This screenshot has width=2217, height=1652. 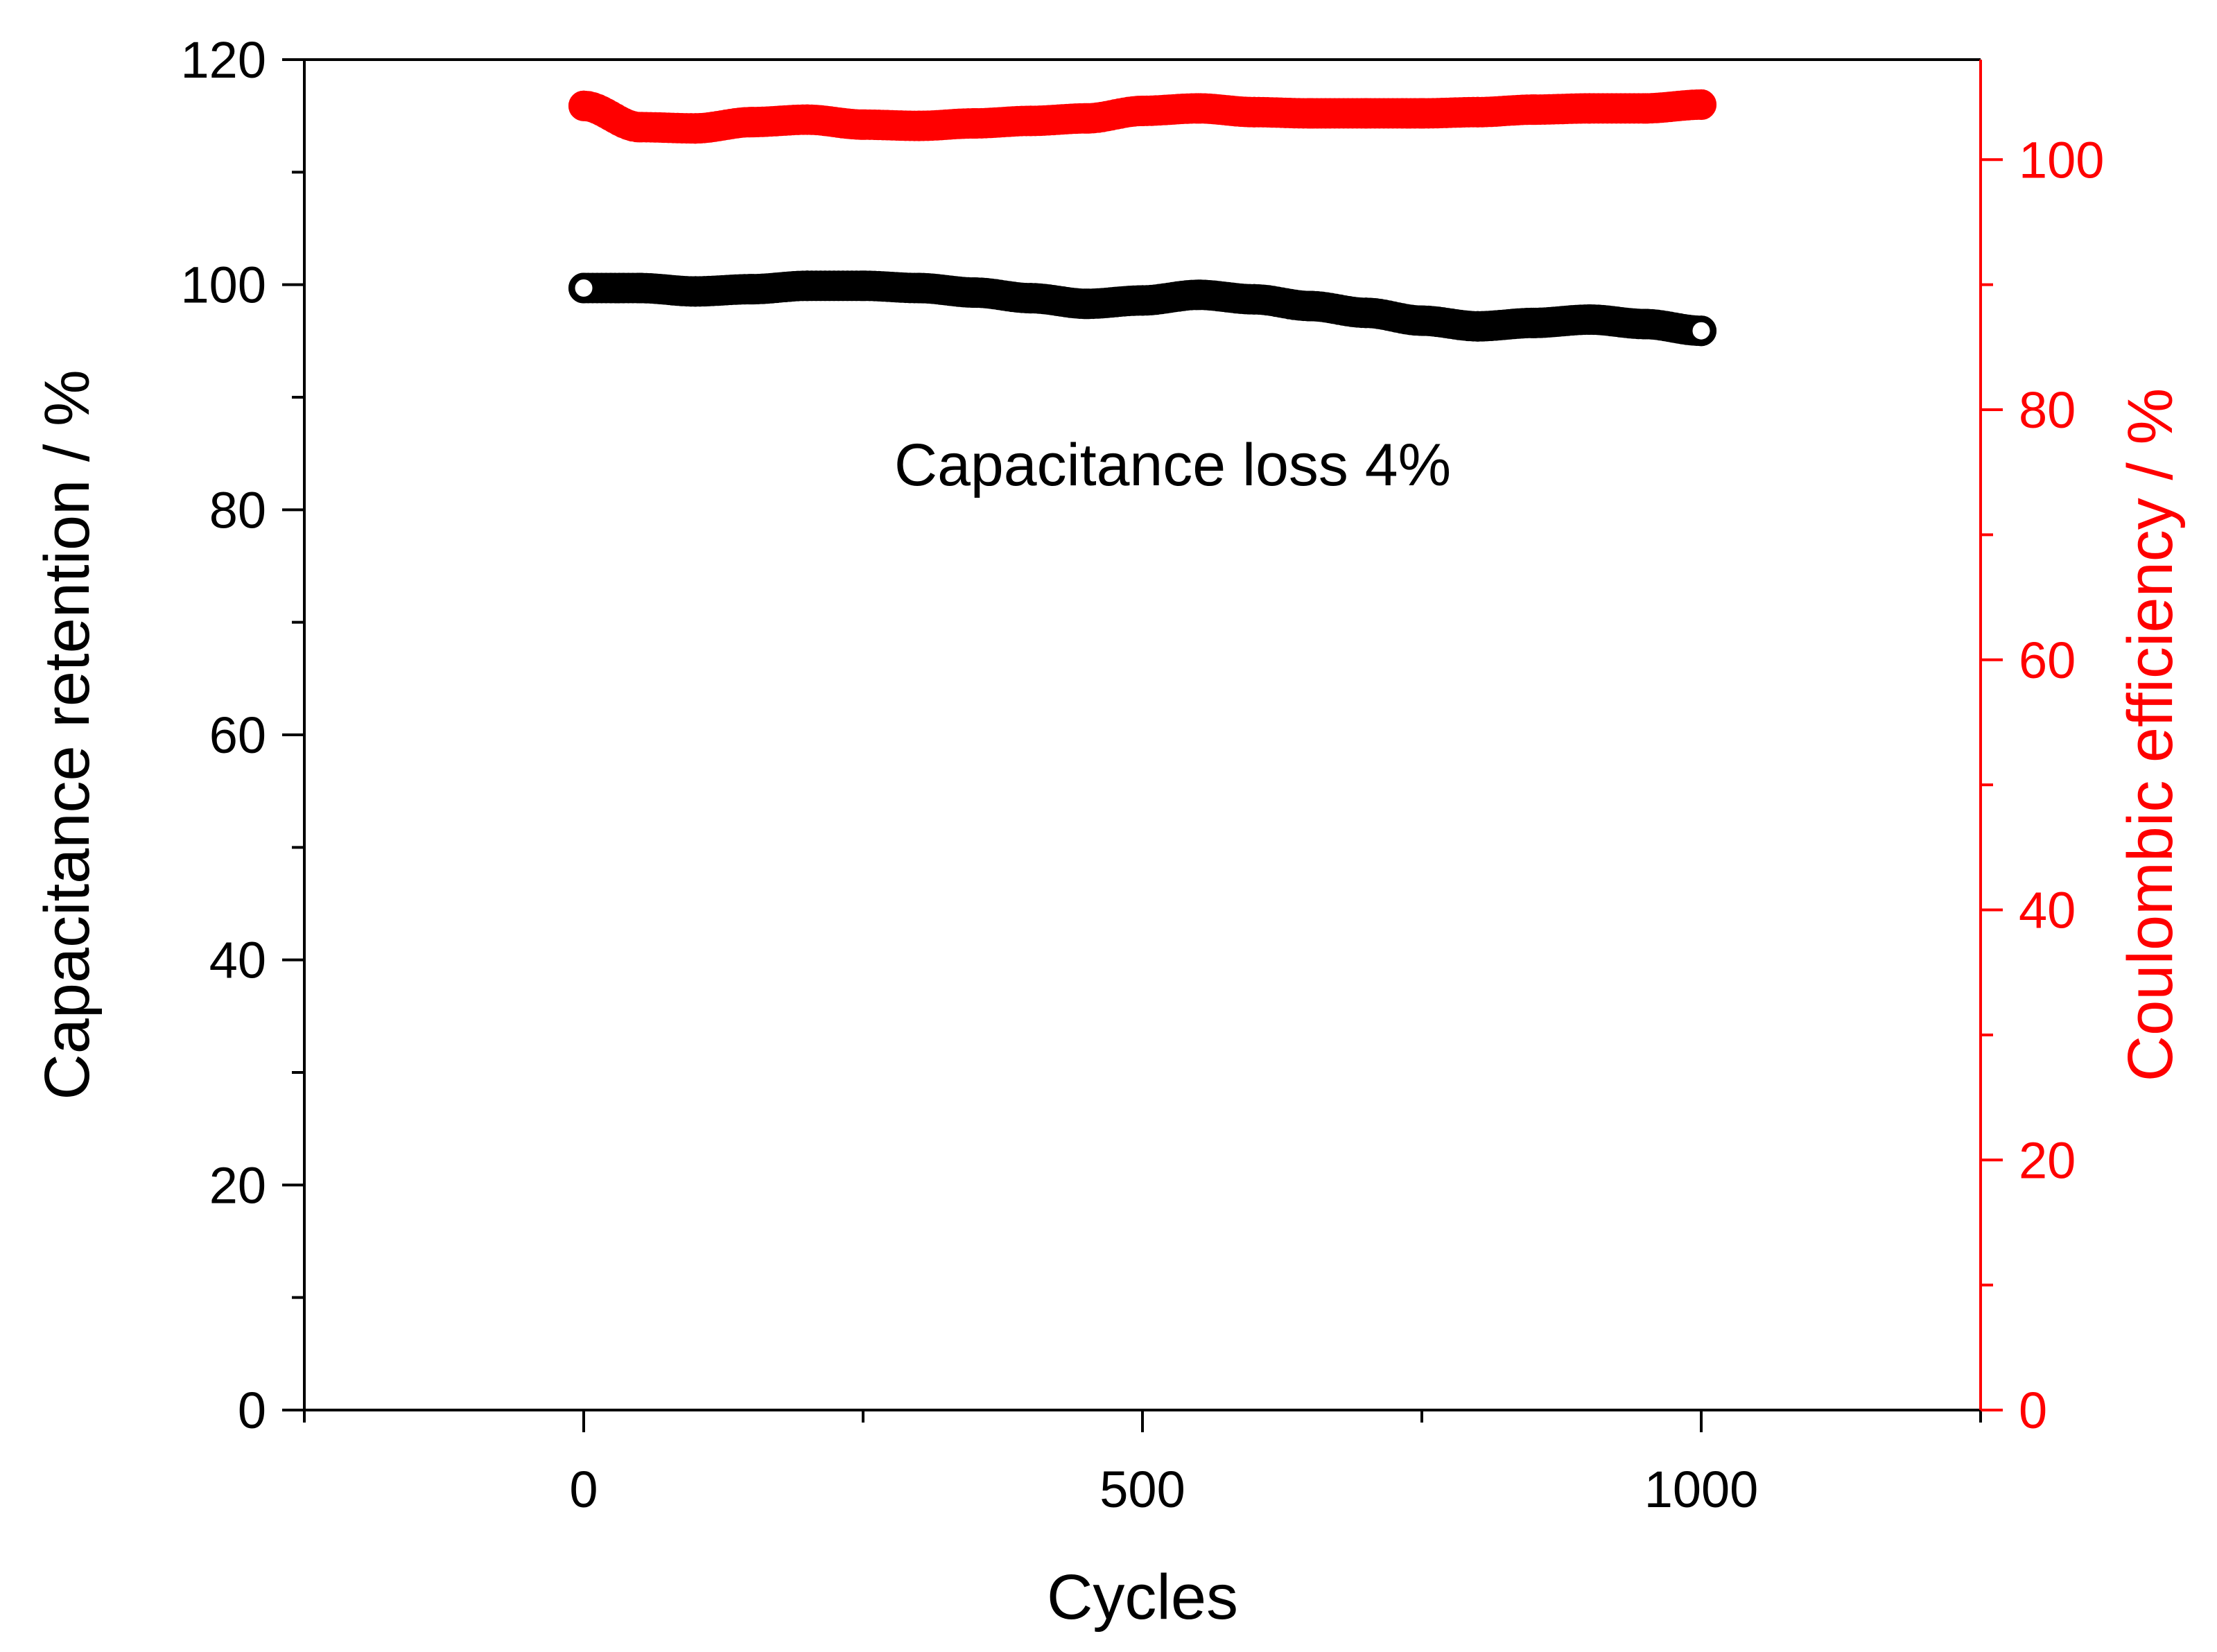 I want to click on y2-tick-label: 100, so click(x=2061, y=160).